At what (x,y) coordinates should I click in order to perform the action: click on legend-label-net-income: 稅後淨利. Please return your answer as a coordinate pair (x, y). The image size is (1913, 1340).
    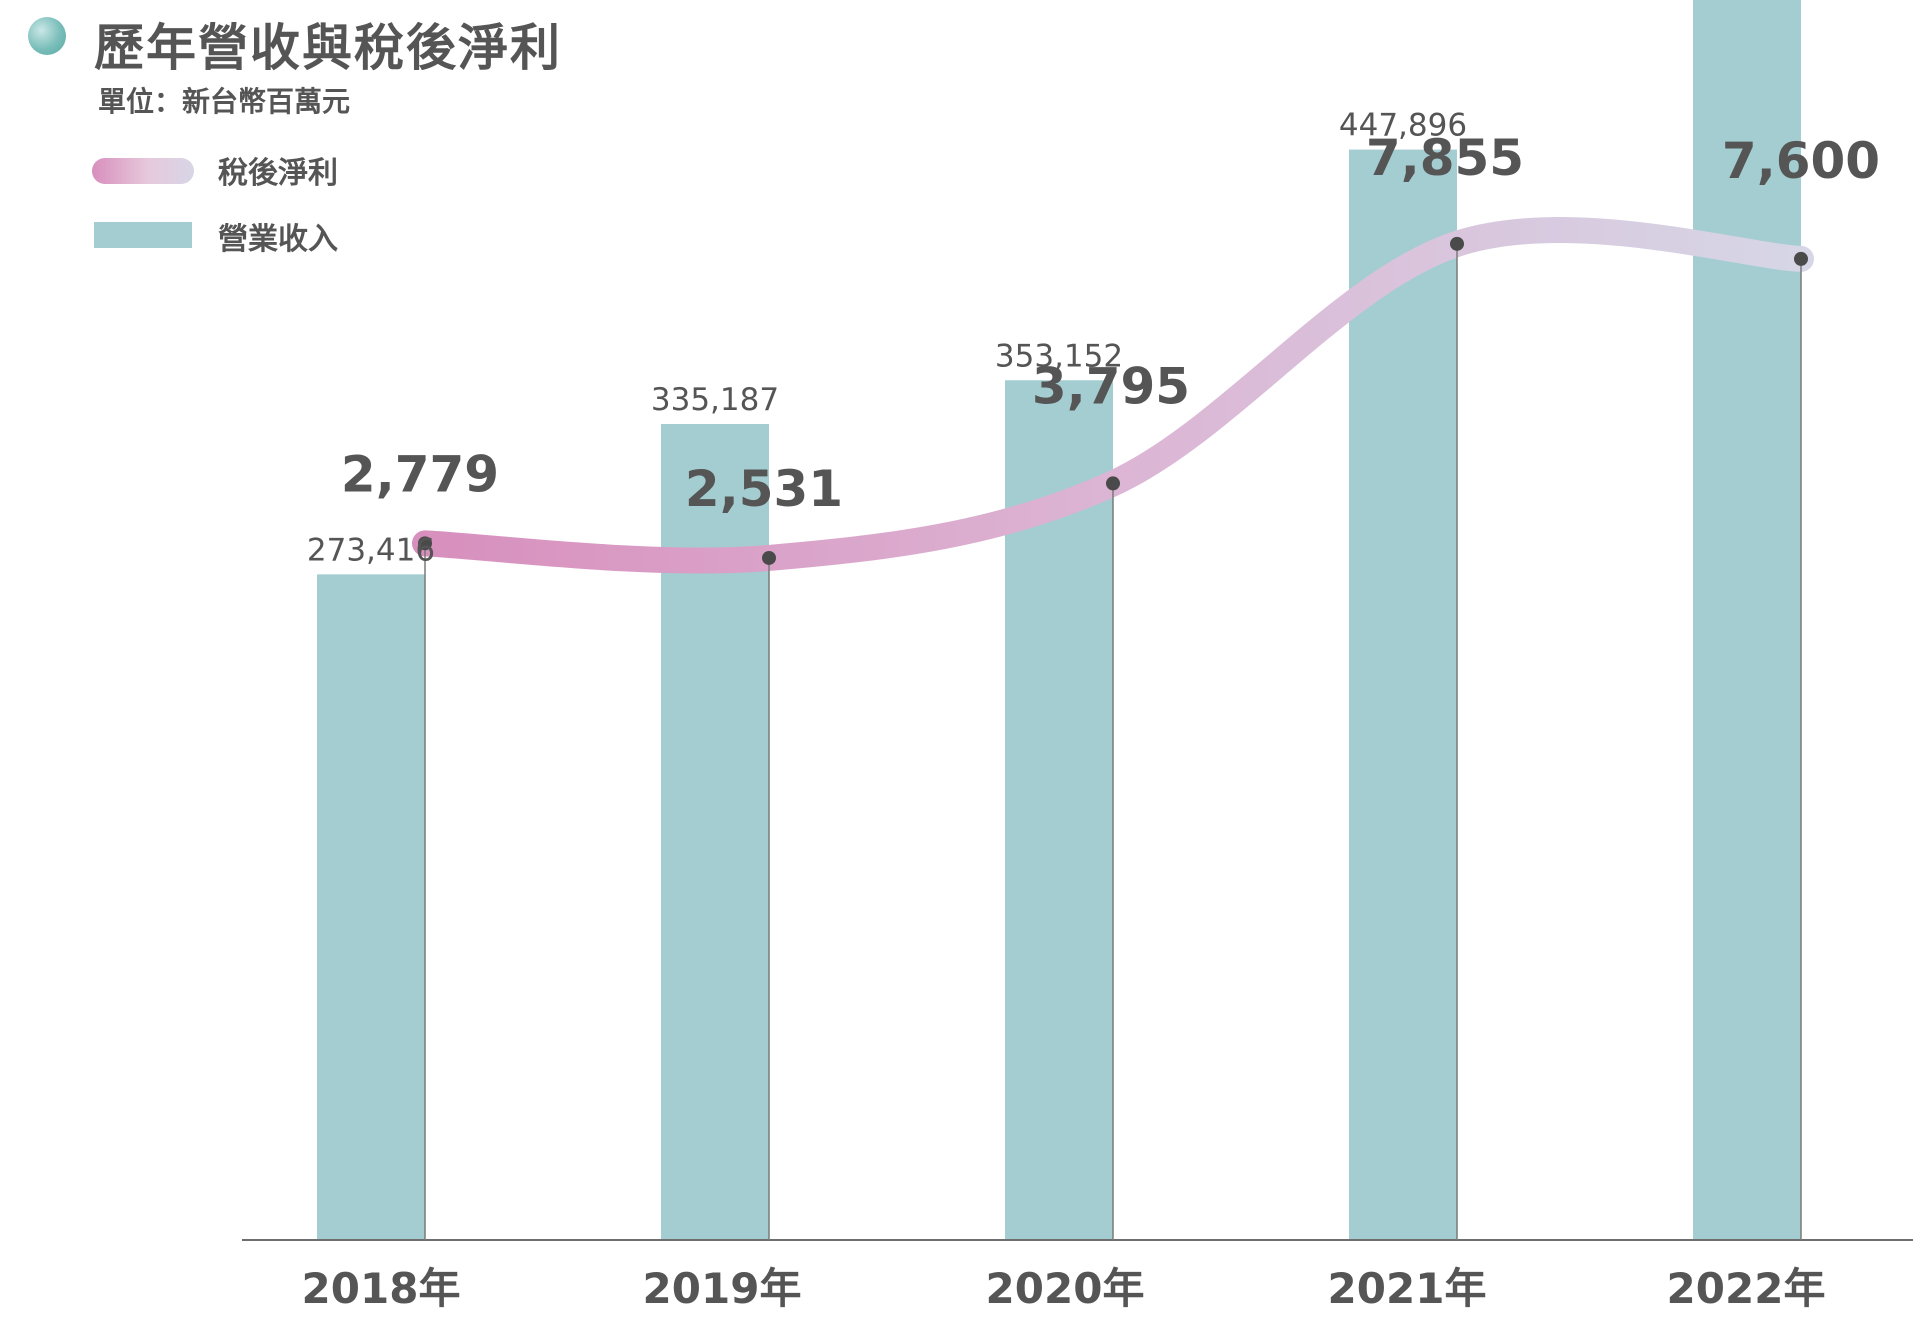
    Looking at the image, I should click on (278, 173).